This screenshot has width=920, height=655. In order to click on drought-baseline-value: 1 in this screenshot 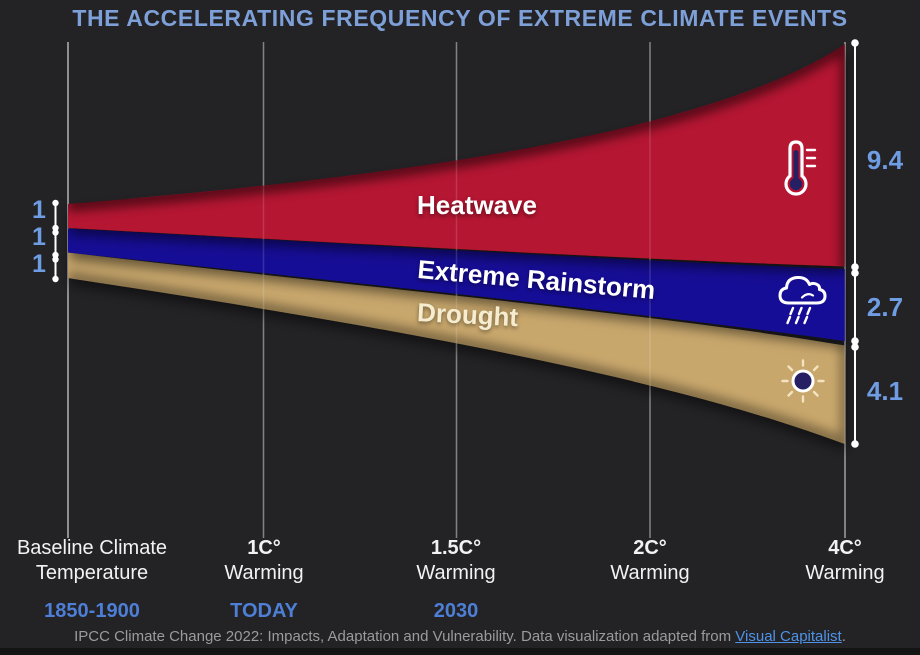, I will do `click(39, 264)`.